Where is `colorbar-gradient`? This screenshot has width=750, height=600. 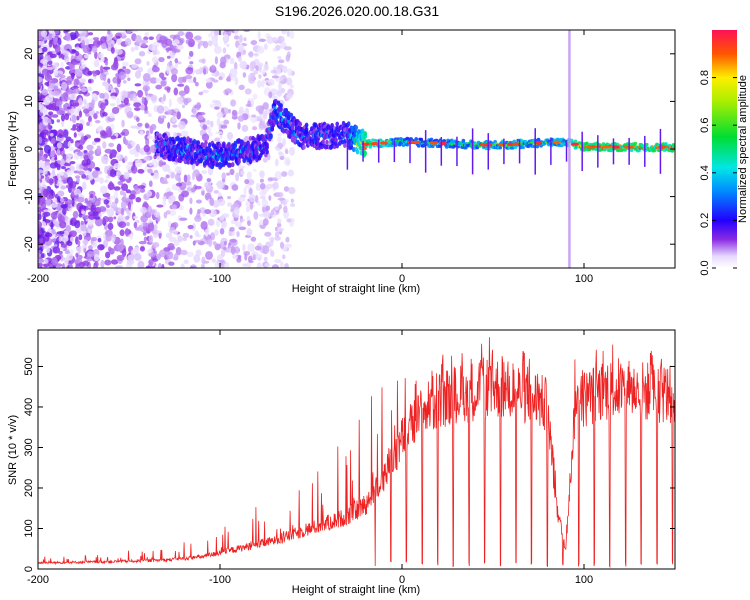 colorbar-gradient is located at coordinates (724, 149).